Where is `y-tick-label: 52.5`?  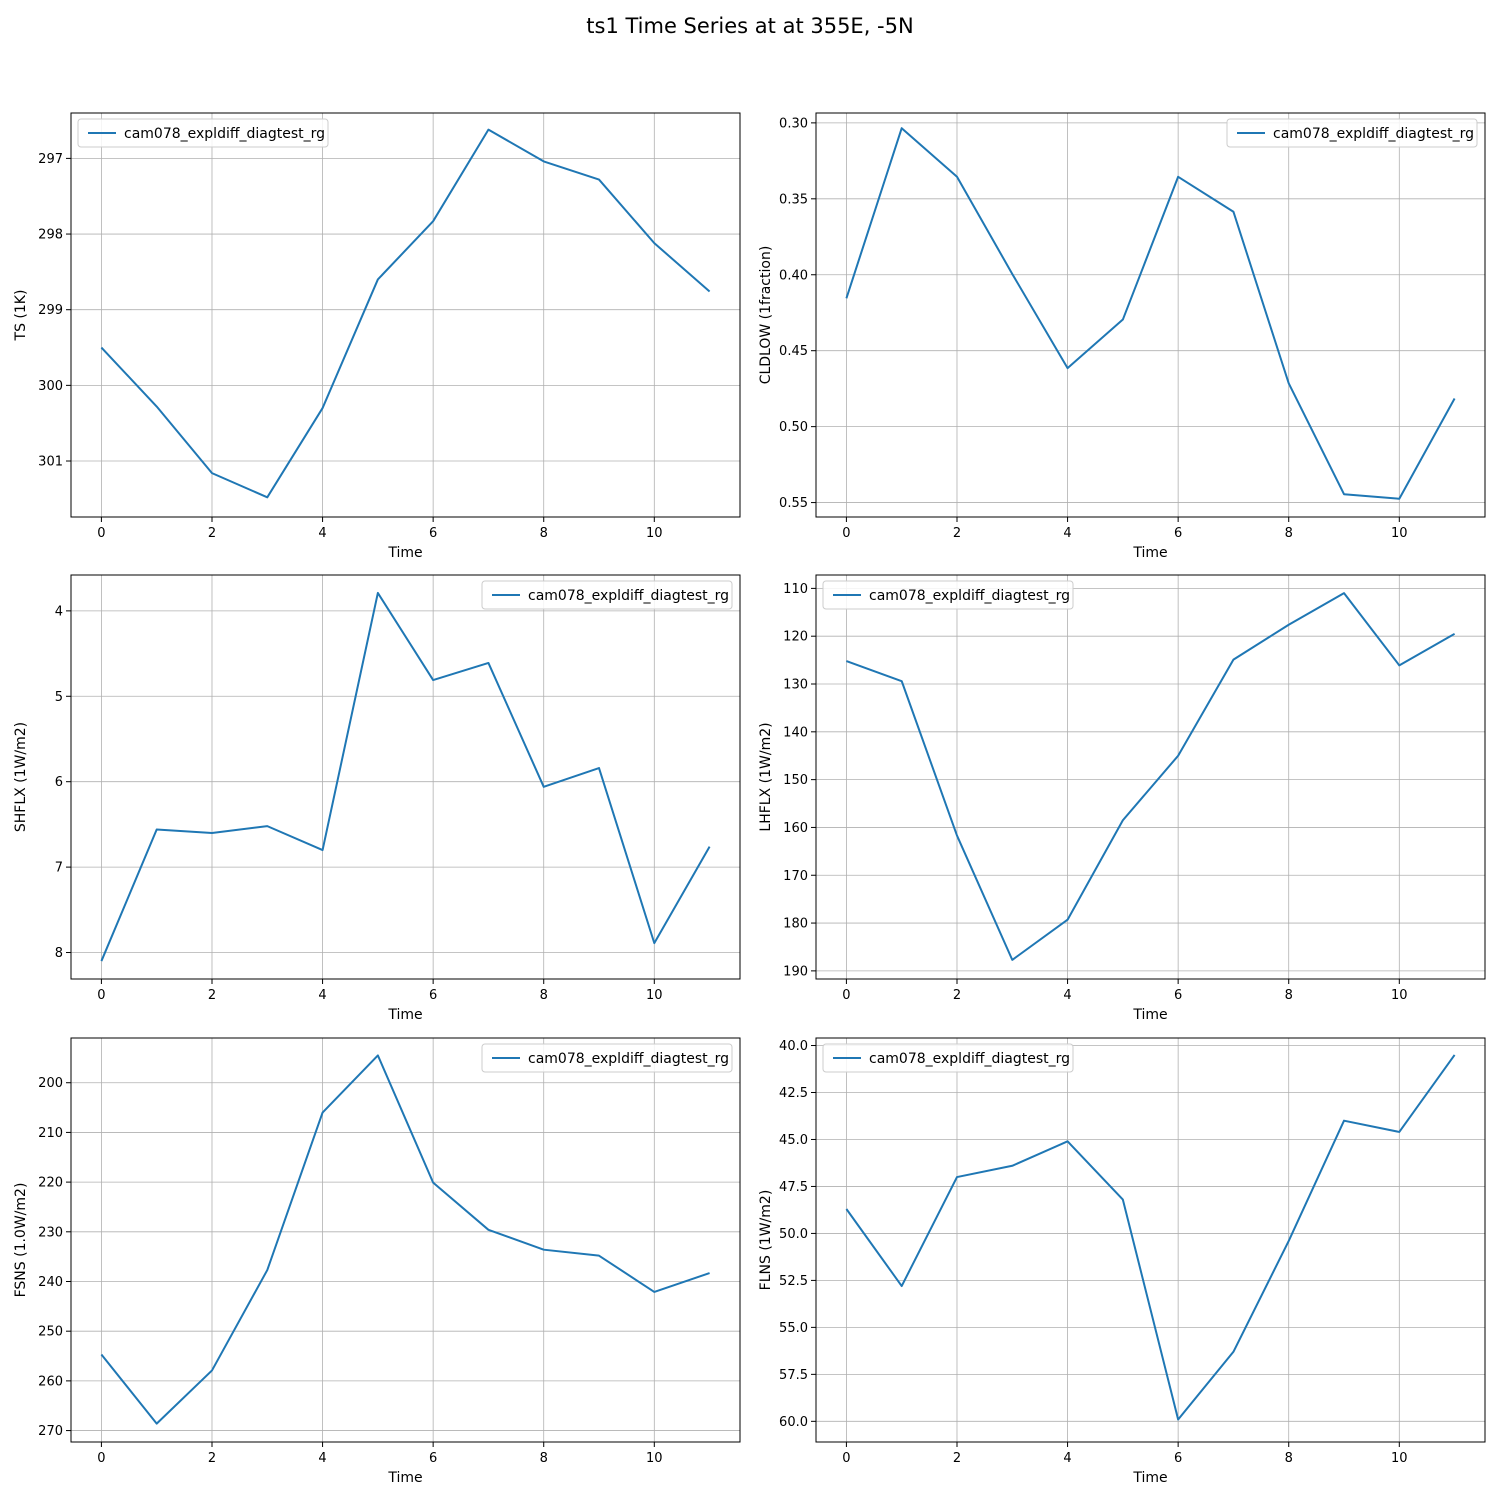 y-tick-label: 52.5 is located at coordinates (793, 1281).